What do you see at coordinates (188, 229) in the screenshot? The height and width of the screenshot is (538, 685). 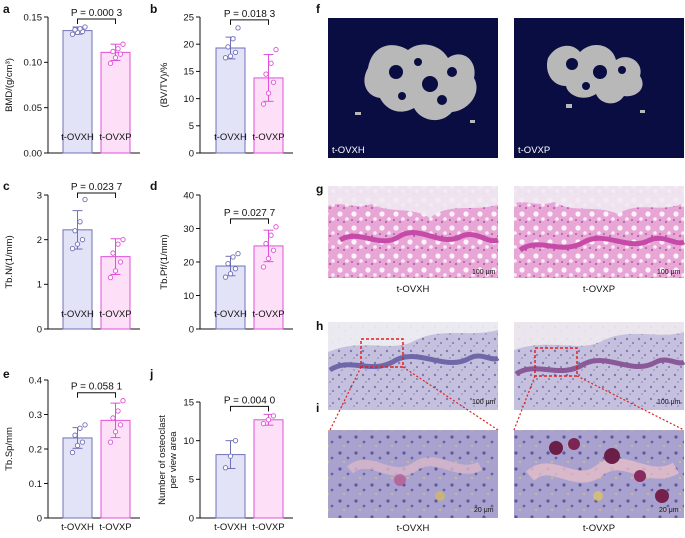 I see `y-tick-label: 30` at bounding box center [188, 229].